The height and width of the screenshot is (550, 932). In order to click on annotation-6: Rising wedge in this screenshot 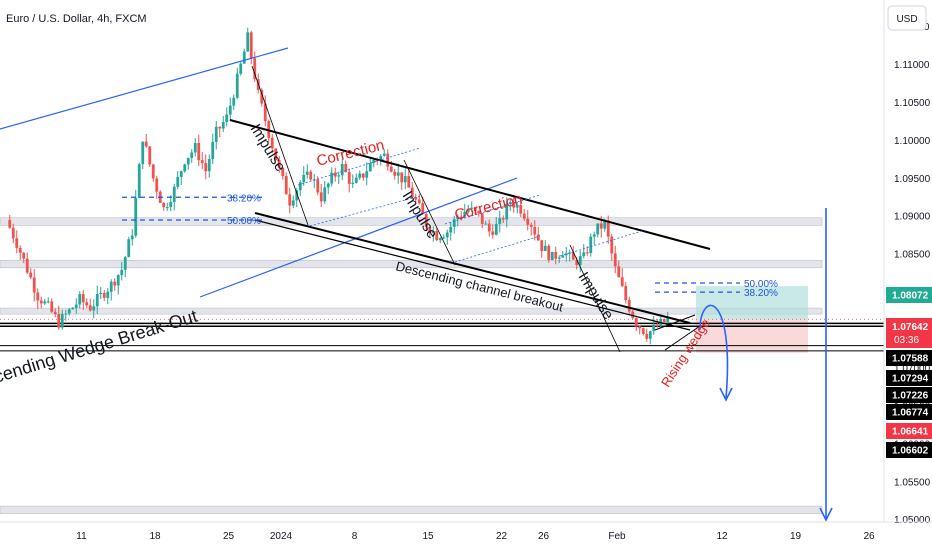, I will do `click(685, 353)`.